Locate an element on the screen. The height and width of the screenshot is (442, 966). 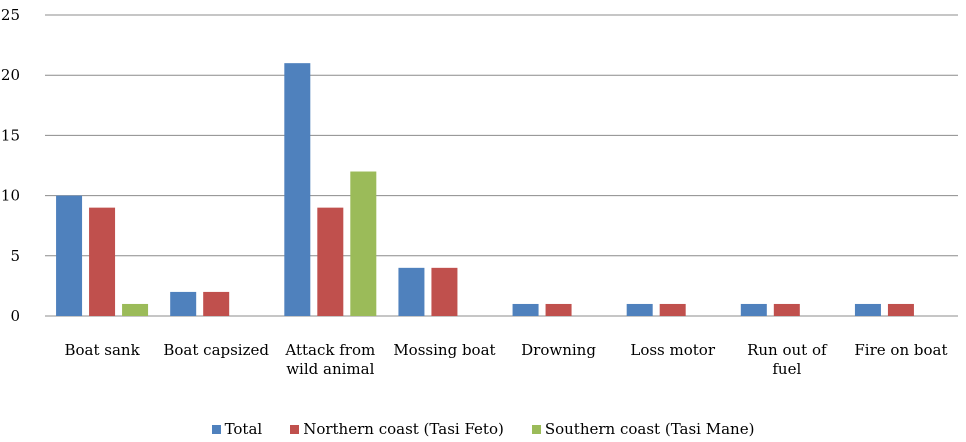
legend-item-total: Total is located at coordinates (237, 429).